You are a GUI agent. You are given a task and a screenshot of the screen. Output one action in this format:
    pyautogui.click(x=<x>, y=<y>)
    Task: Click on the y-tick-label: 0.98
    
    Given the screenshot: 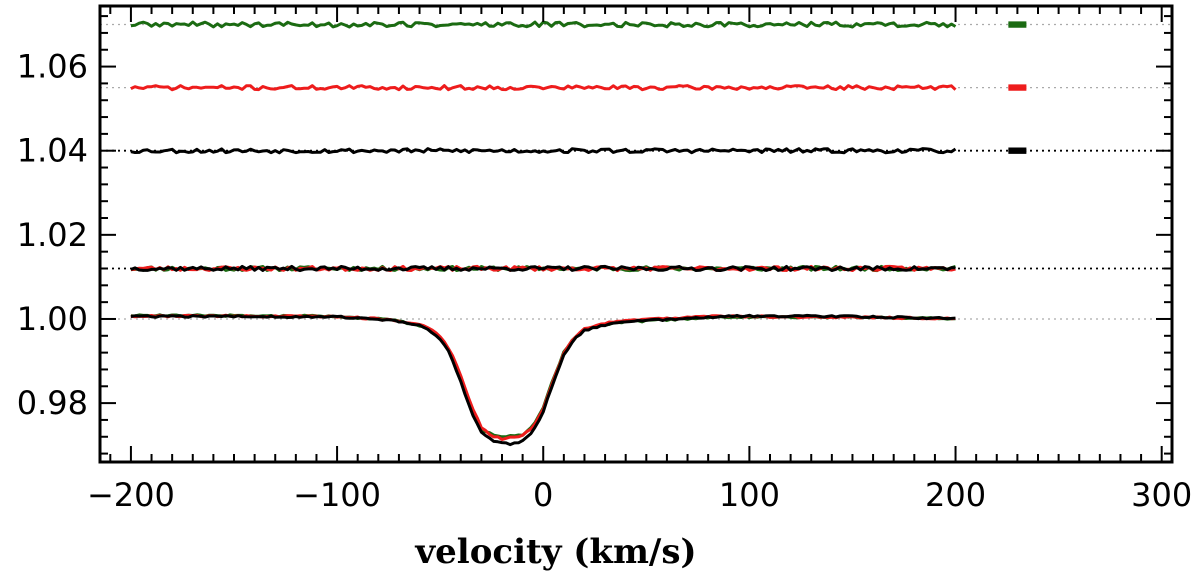 What is the action you would take?
    pyautogui.click(x=52, y=403)
    